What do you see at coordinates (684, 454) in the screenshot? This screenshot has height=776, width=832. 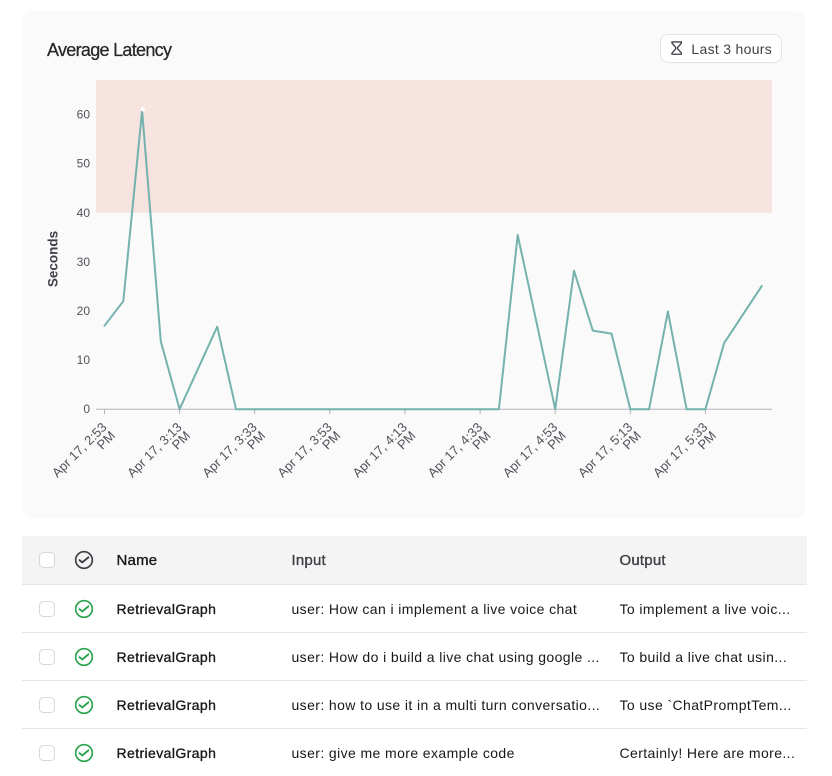 I see `svg-text: Apr 17, 5:33PM` at bounding box center [684, 454].